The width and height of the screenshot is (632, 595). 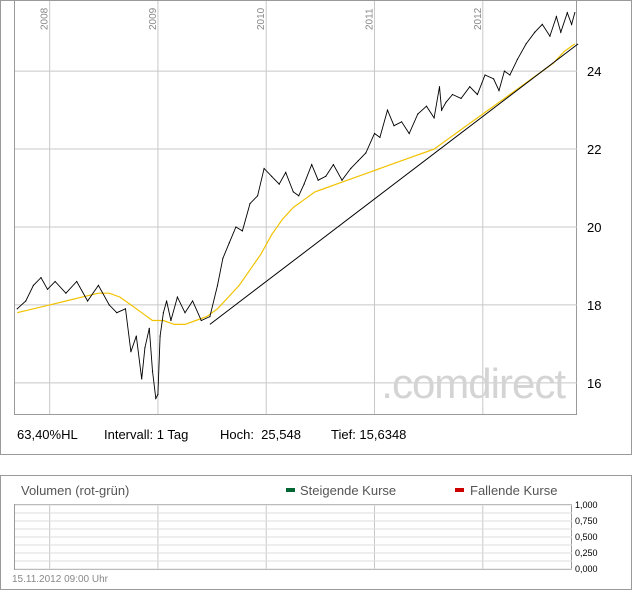 What do you see at coordinates (513, 490) in the screenshot?
I see `falling-legend-label: Fallende Kurse` at bounding box center [513, 490].